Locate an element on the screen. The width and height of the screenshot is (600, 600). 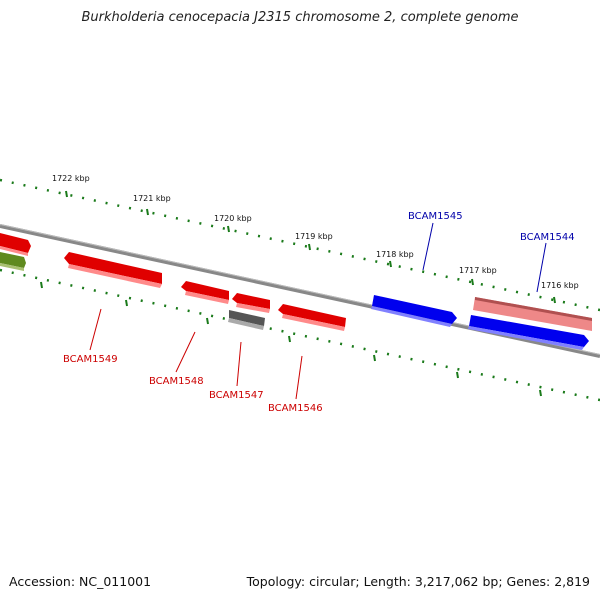
scale-label: 1721 kbp is located at coordinates (152, 198).